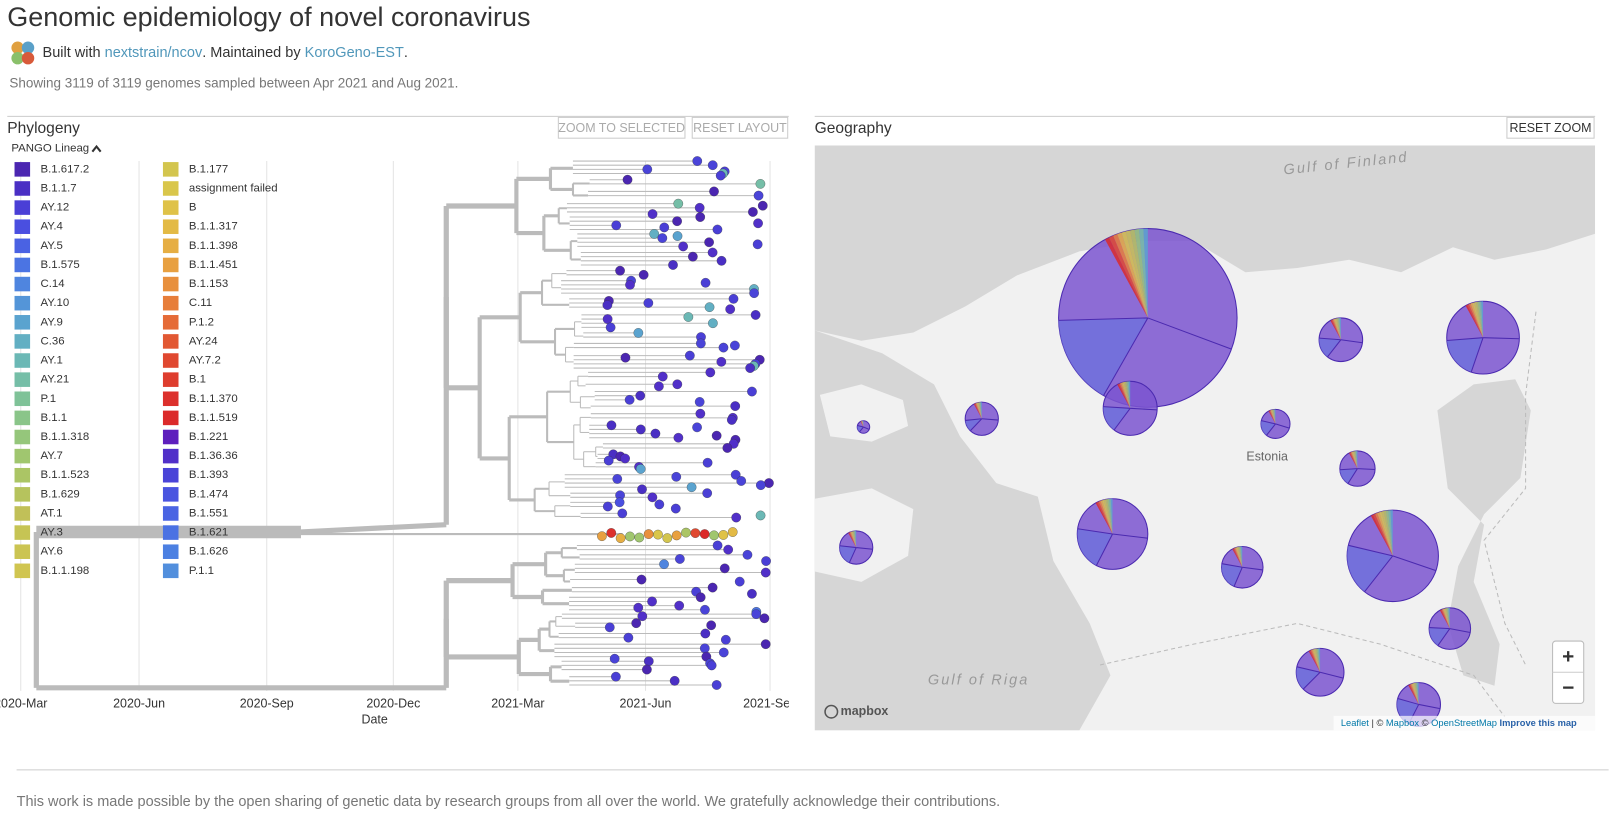  I want to click on legend-label: B.1.626, so click(208, 552).